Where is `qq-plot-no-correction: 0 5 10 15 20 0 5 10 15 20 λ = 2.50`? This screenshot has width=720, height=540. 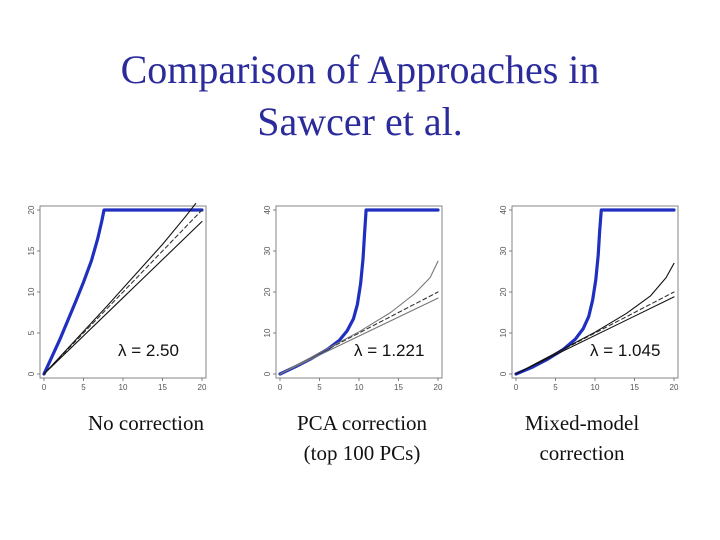 qq-plot-no-correction: 0 5 10 15 20 0 5 10 15 20 λ = 2.50 is located at coordinates (122, 296).